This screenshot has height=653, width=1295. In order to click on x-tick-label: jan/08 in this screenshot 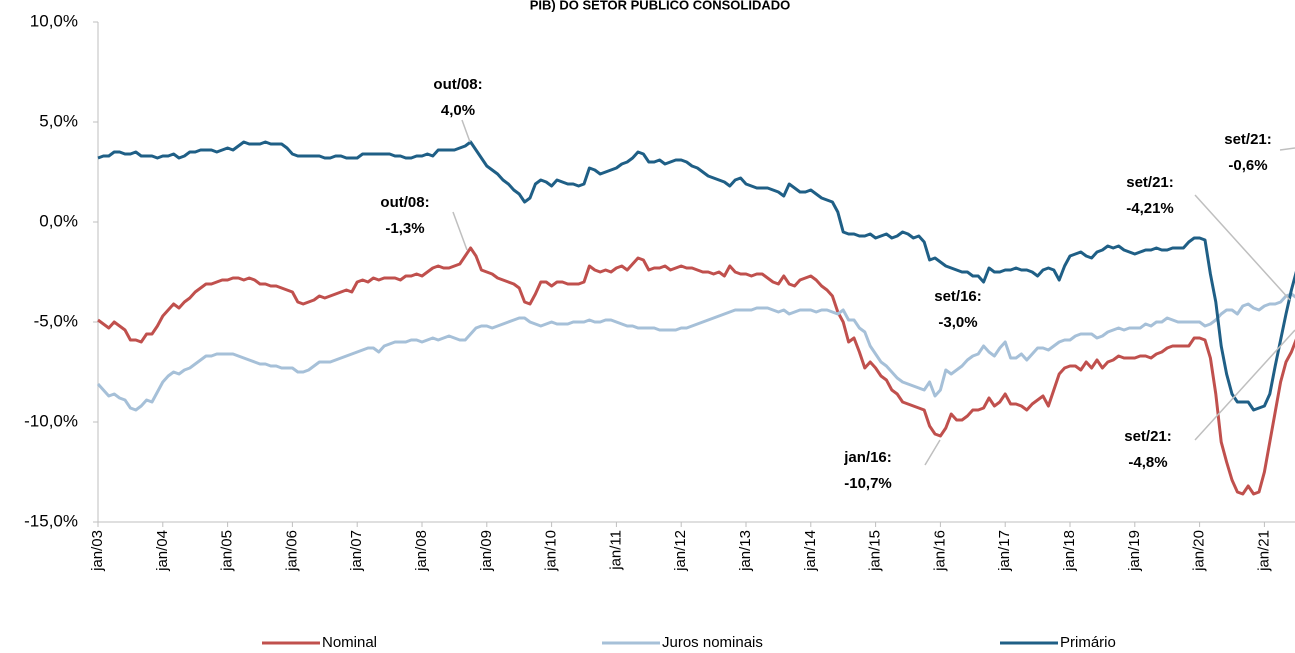, I will do `click(421, 551)`.